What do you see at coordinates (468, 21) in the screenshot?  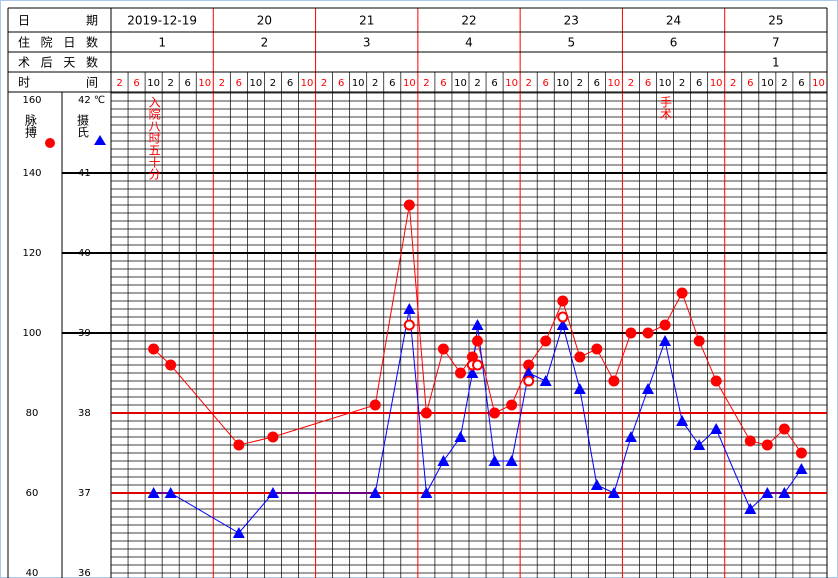 I see `date: 22` at bounding box center [468, 21].